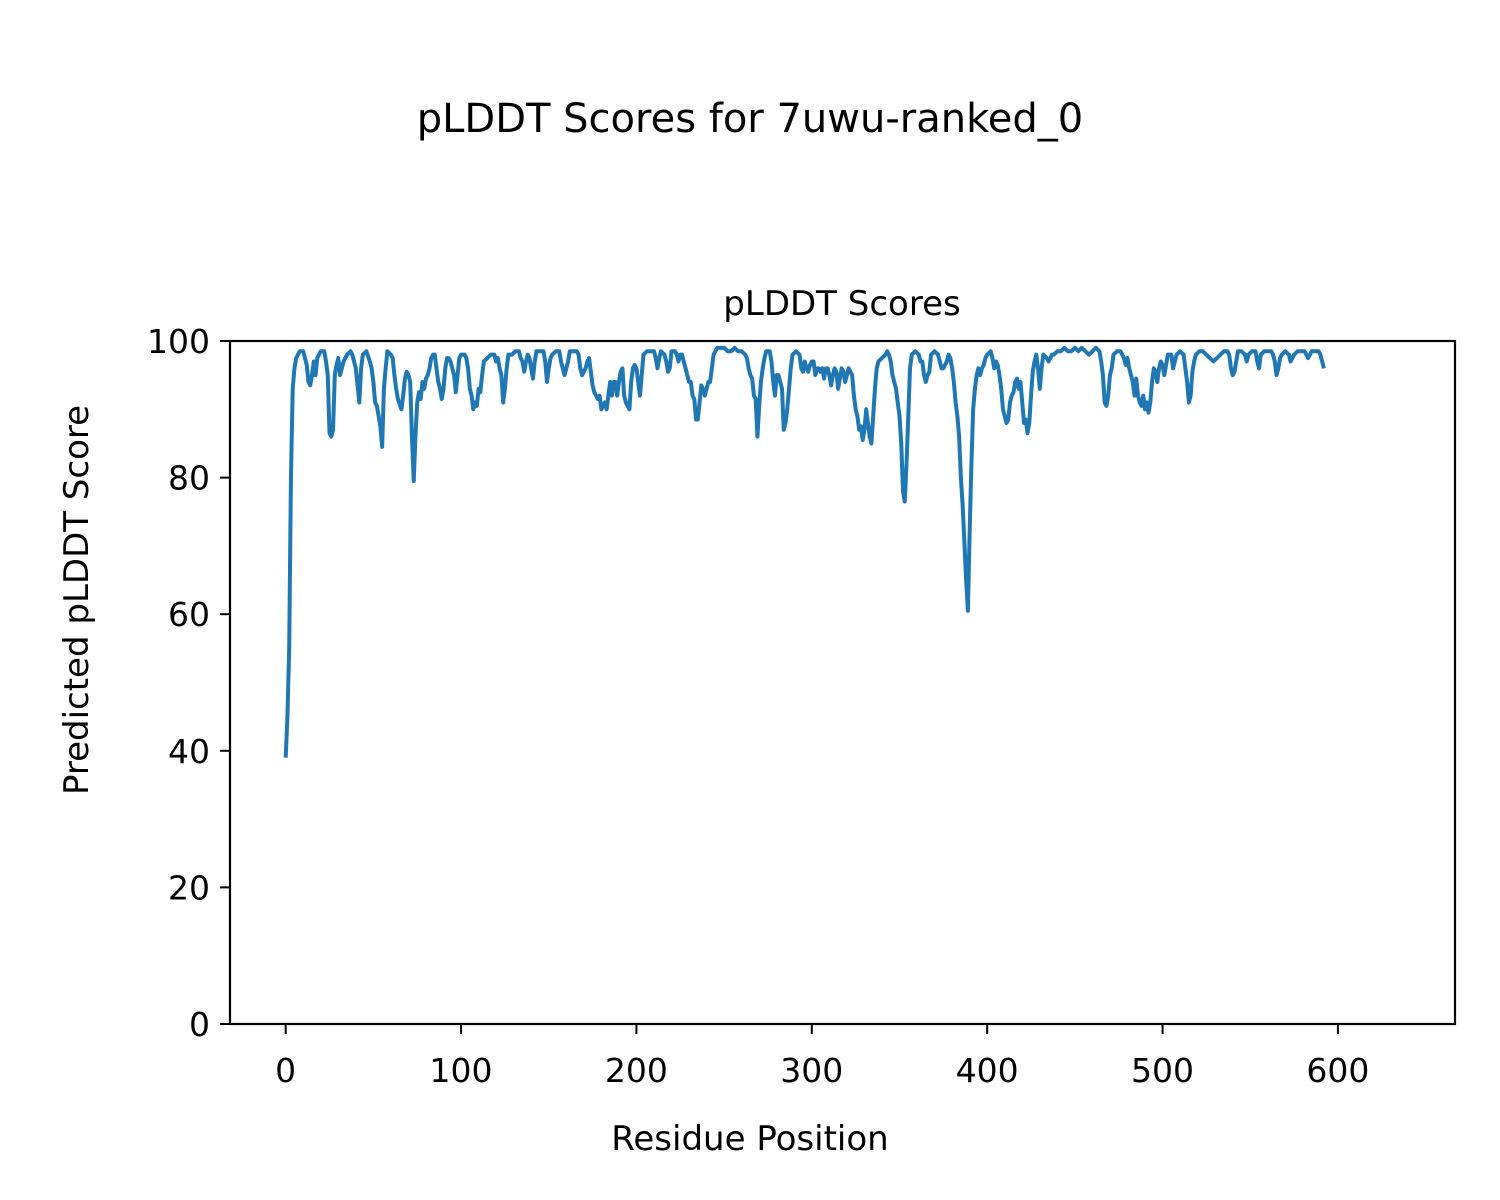  Describe the element at coordinates (987, 1070) in the screenshot. I see `x-tick-label: 400` at that location.